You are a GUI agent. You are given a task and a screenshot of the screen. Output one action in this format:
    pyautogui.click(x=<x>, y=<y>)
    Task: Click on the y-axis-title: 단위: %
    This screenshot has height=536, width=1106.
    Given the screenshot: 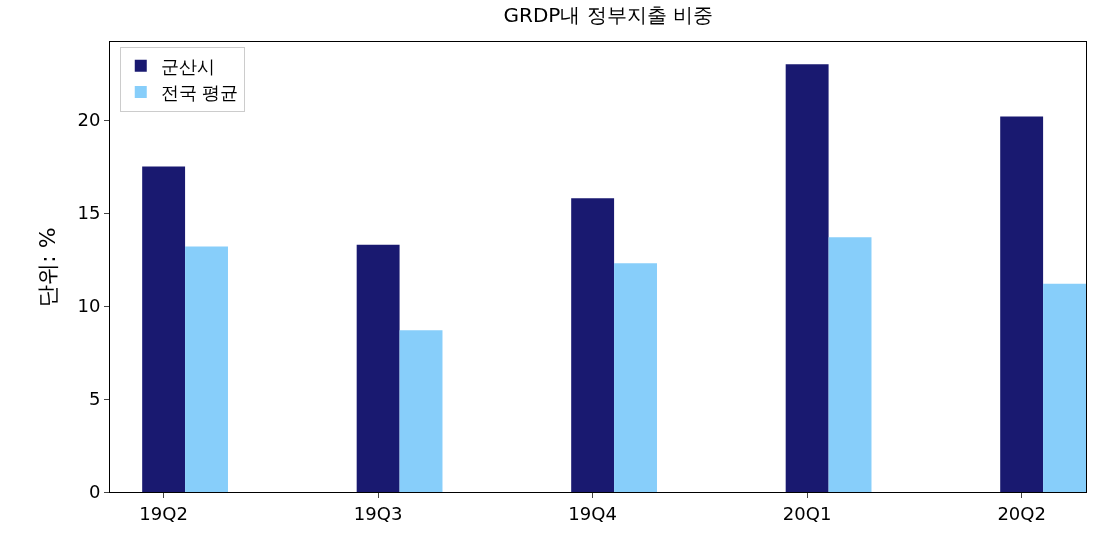 What is the action you would take?
    pyautogui.click(x=48, y=267)
    